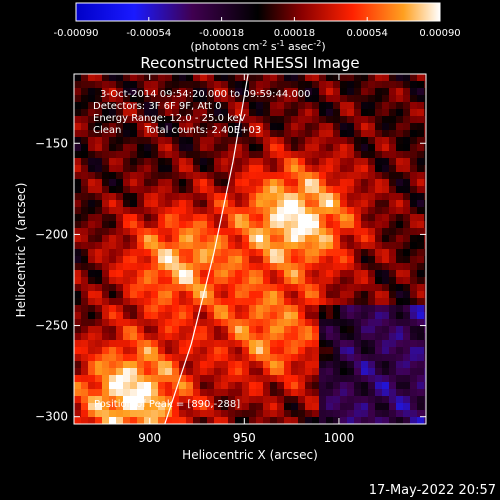 The height and width of the screenshot is (500, 500). I want to click on x-tick-label: 900, so click(149, 438).